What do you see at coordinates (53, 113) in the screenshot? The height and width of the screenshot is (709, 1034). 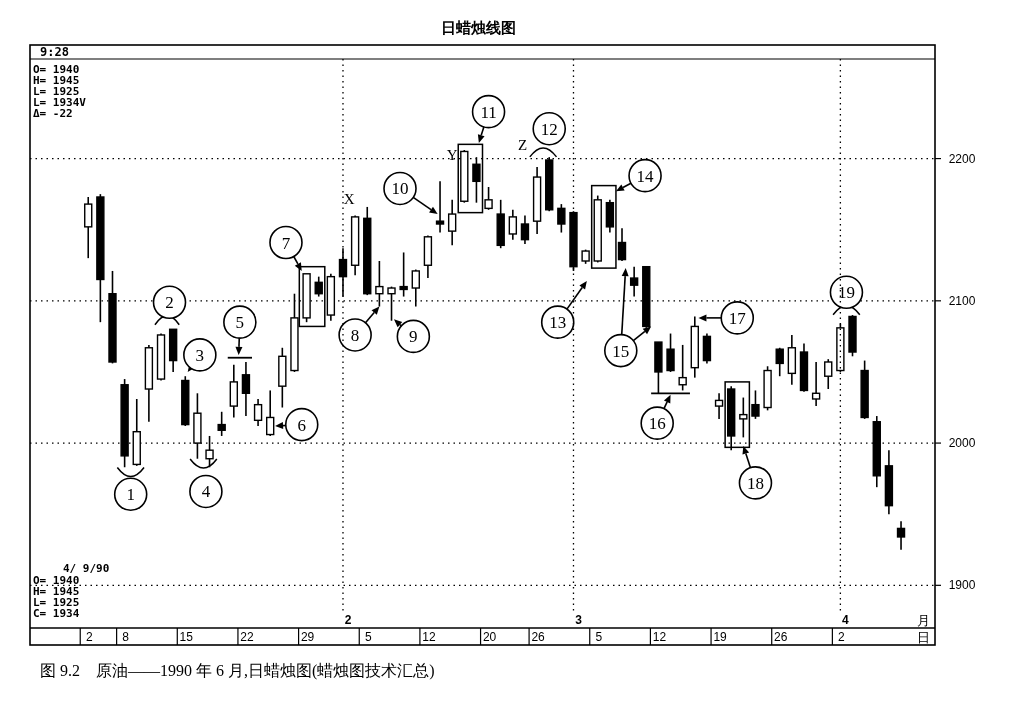 I see `text: Δ= -22` at bounding box center [53, 113].